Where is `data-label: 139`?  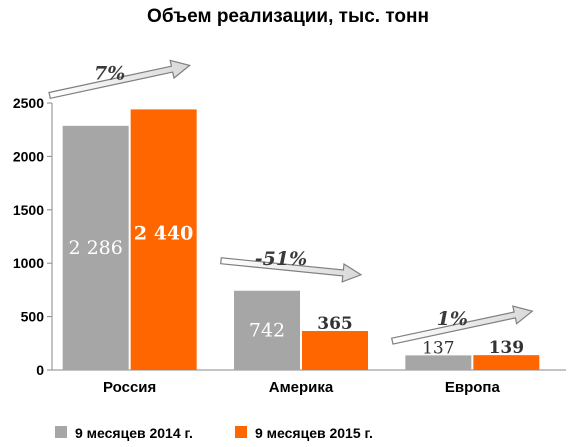 data-label: 139 is located at coordinates (507, 348).